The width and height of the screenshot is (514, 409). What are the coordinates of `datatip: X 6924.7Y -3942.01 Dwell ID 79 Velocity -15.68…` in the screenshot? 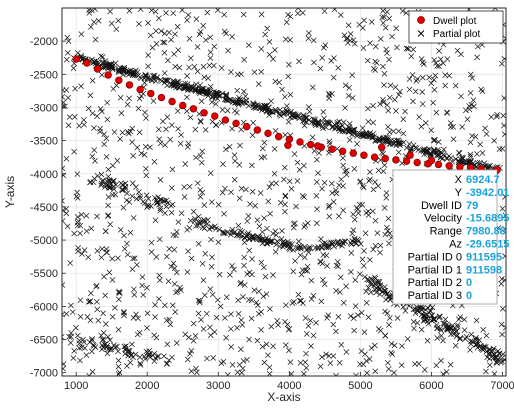 It's located at (450, 237).